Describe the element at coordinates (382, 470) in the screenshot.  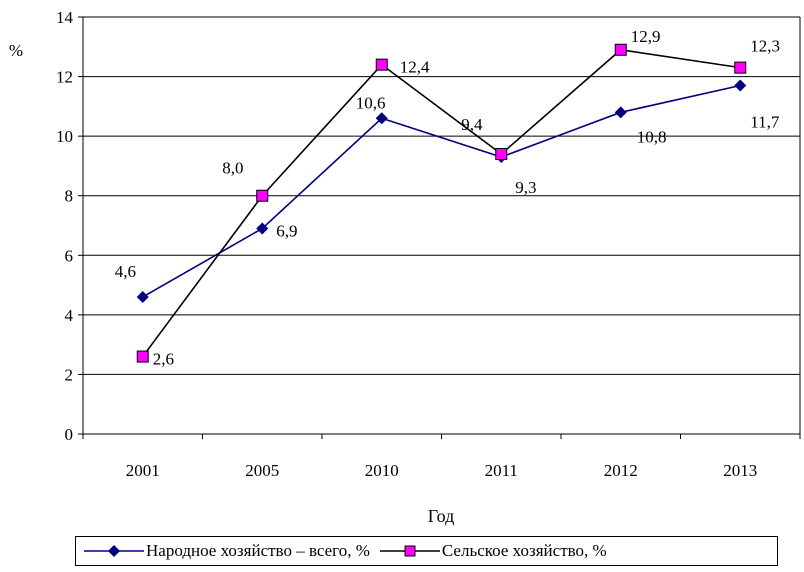
I see `x-tick-label: 2010` at that location.